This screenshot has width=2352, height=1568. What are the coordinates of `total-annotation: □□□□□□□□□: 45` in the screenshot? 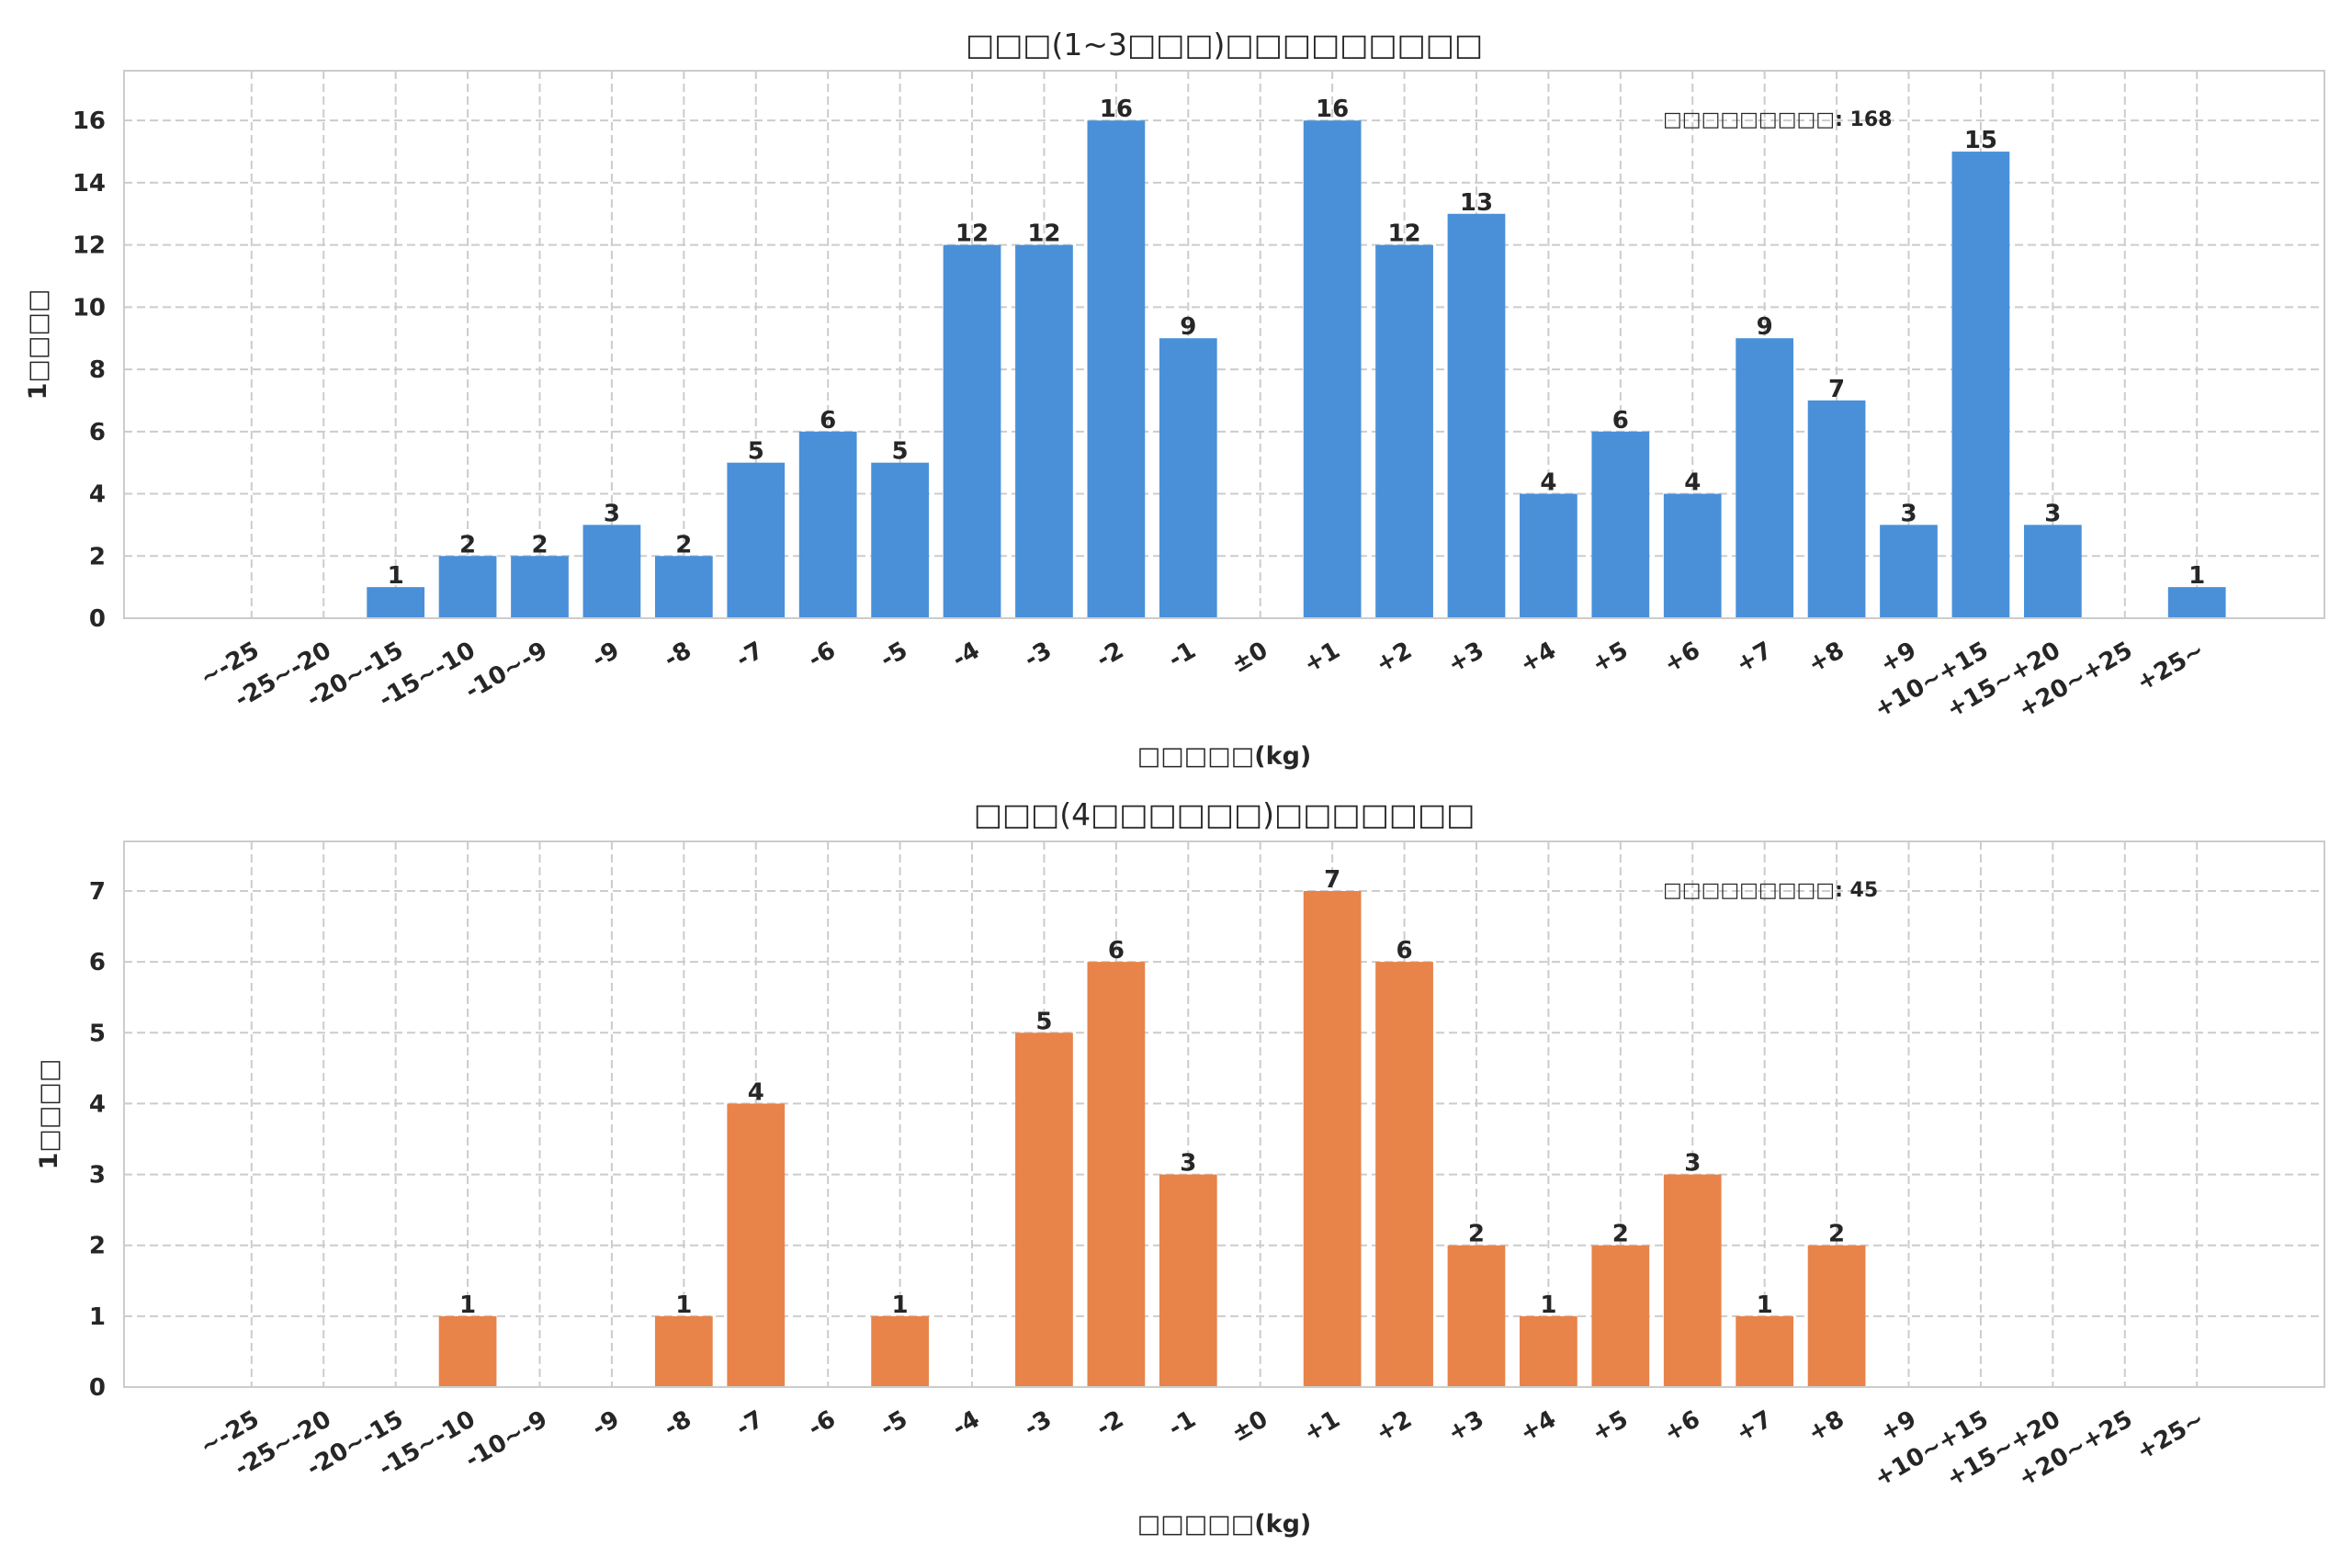 It's located at (1770, 891).